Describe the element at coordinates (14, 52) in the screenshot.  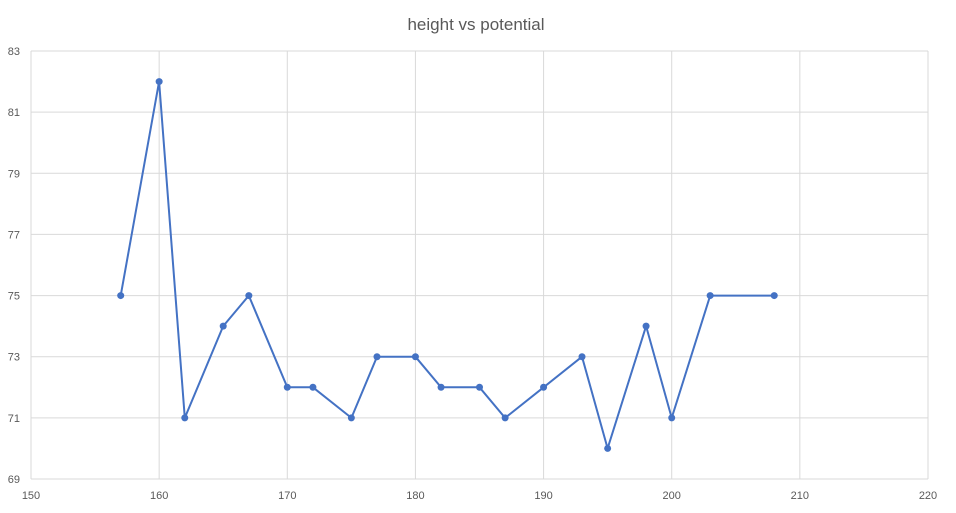
I see `y-tick-label: 83` at that location.